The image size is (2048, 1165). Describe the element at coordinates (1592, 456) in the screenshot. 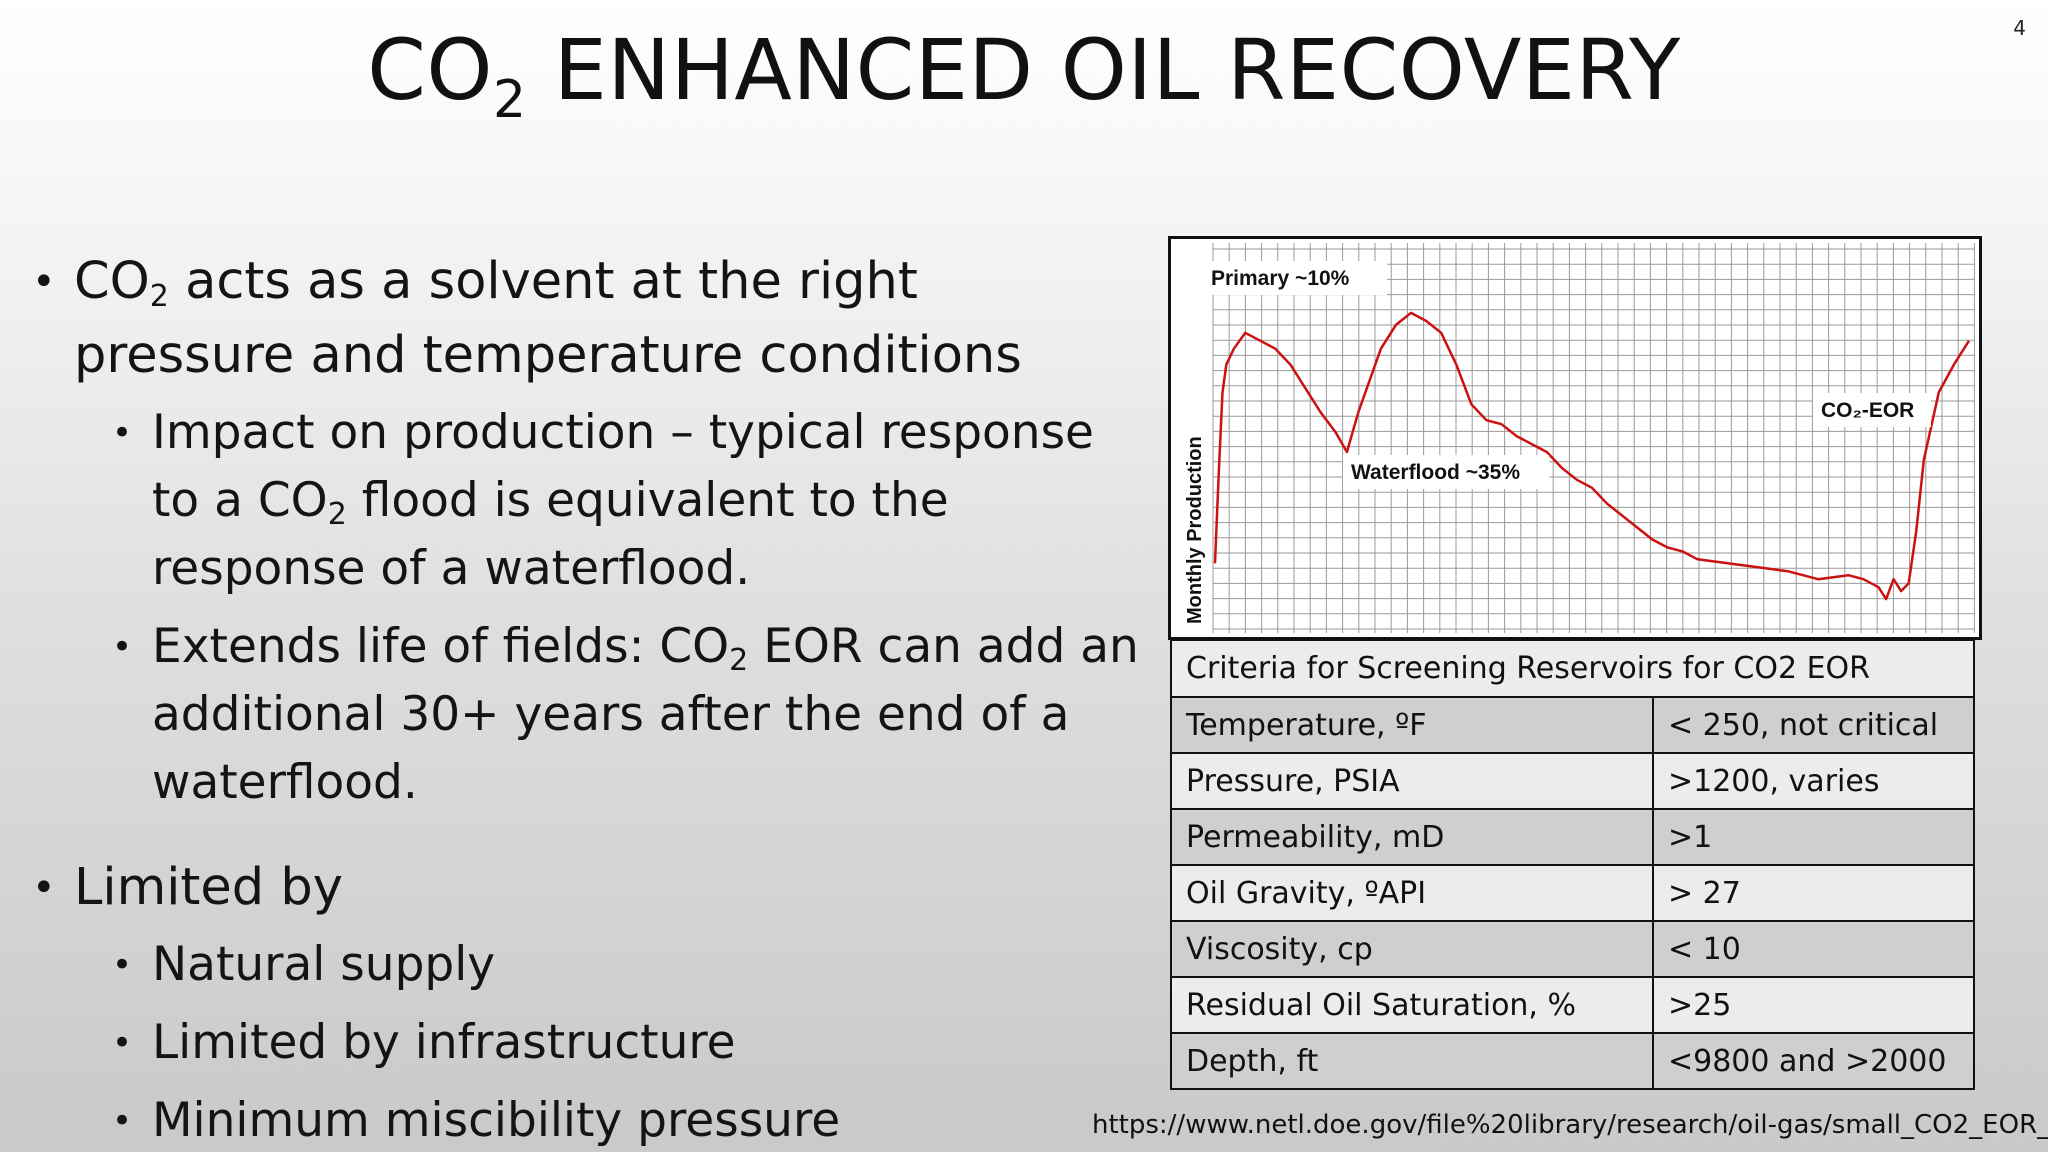

I see `production-series-line` at that location.